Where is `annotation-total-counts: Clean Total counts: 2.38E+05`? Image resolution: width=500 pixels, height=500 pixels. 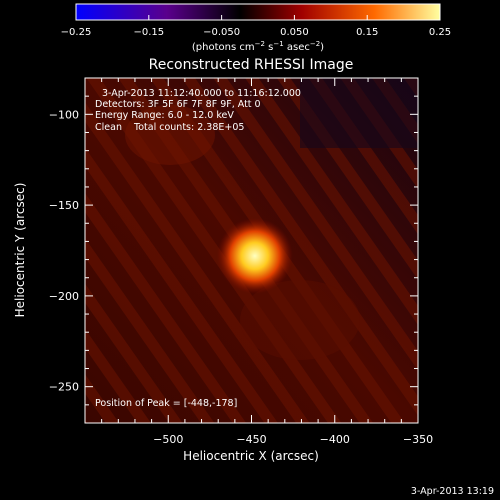
annotation-total-counts: Clean Total counts: 2.38E+05 is located at coordinates (169, 127).